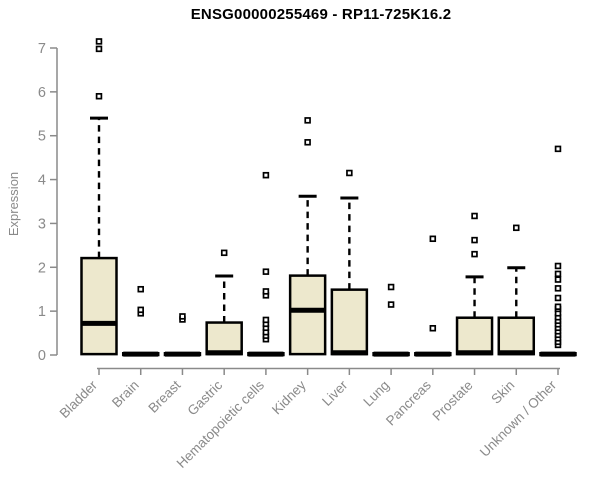 This screenshot has width=600, height=500. Describe the element at coordinates (204, 397) in the screenshot. I see `x-category-label: Gastric` at that location.